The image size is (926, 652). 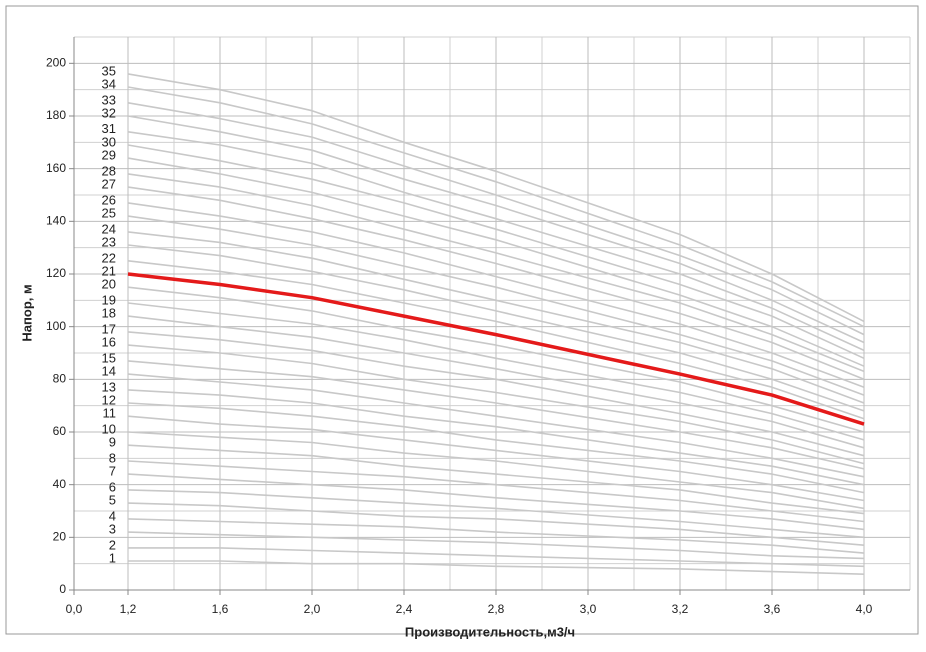 What do you see at coordinates (109, 184) in the screenshot?
I see `series-label: 27` at bounding box center [109, 184].